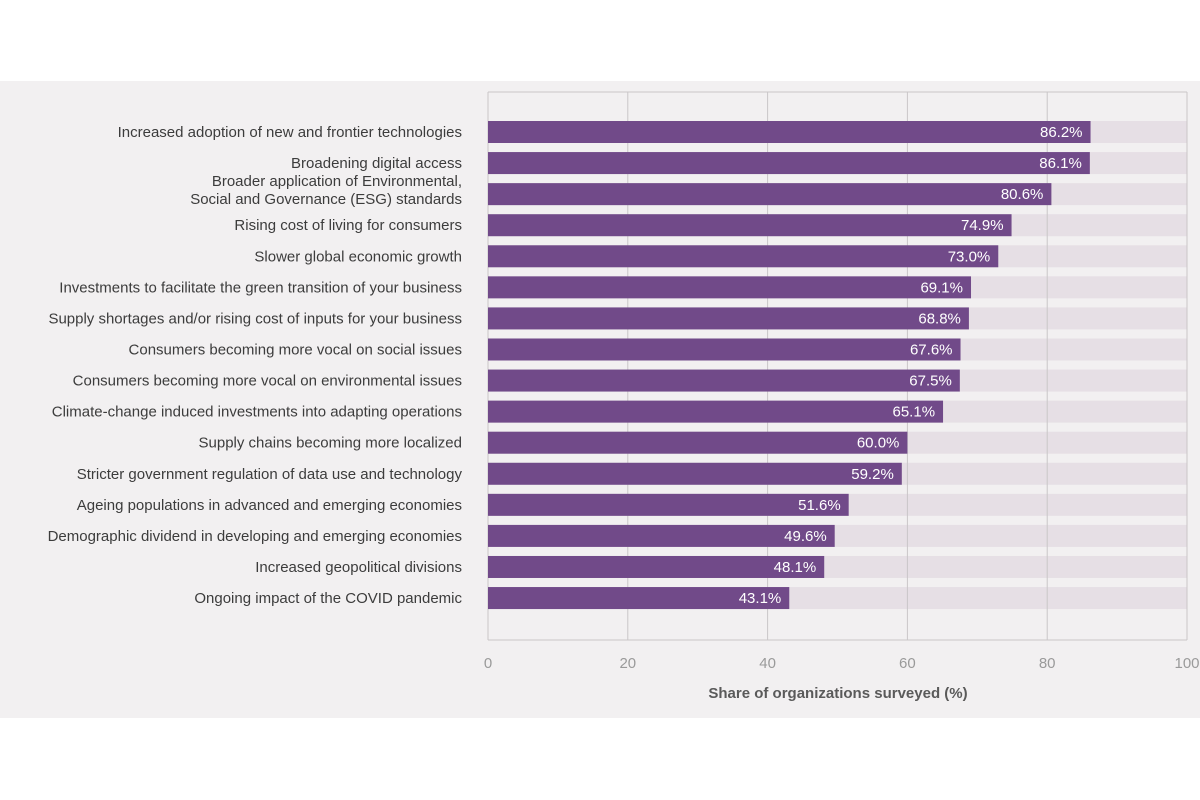 This screenshot has height=800, width=1200. I want to click on value-label: 65.1%, so click(914, 412).